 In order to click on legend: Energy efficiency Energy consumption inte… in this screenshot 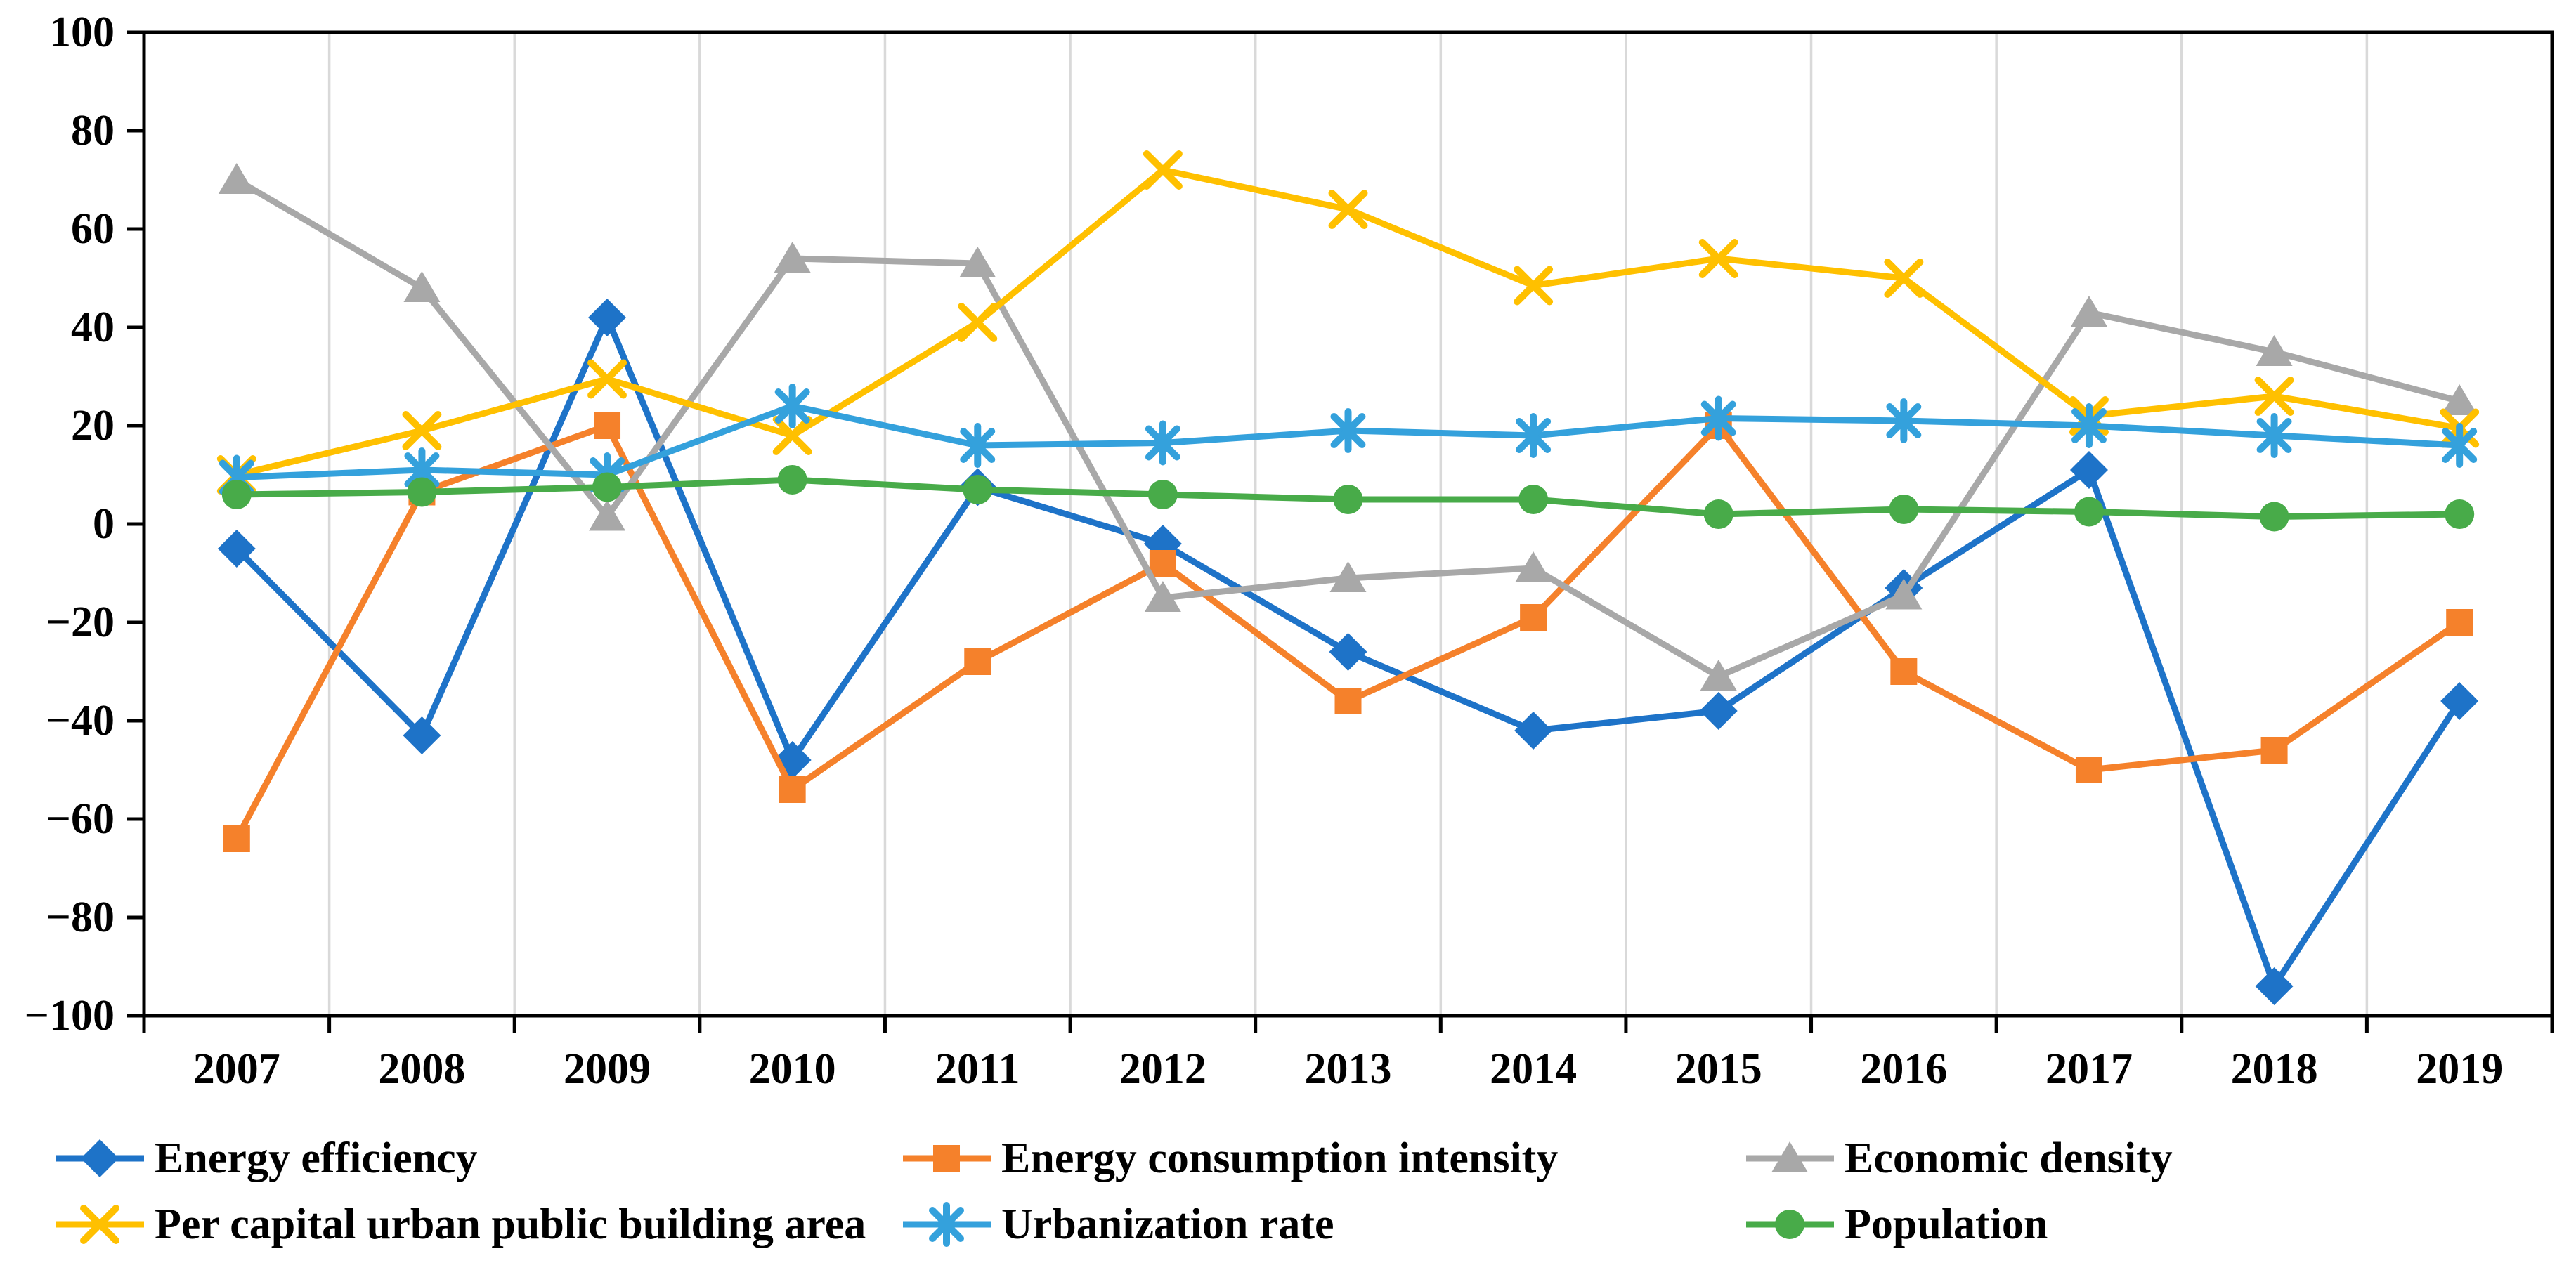, I will do `click(1114, 1191)`.